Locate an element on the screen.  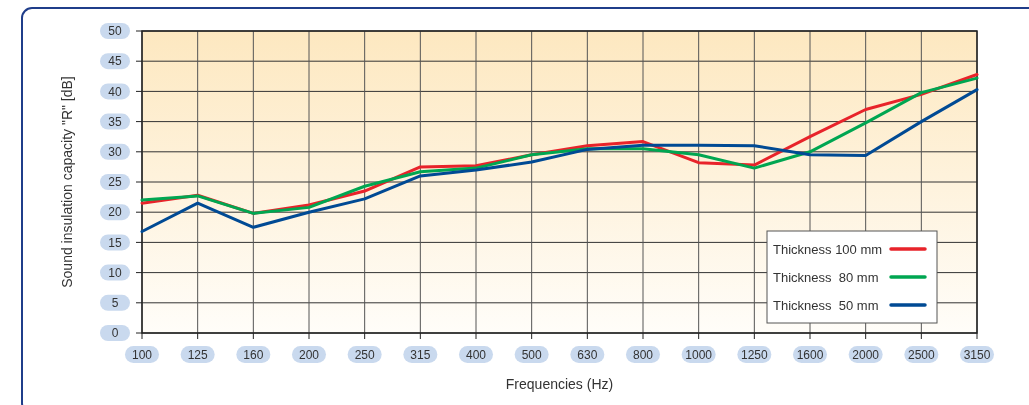
y-tick-label: 25 is located at coordinates (115, 182).